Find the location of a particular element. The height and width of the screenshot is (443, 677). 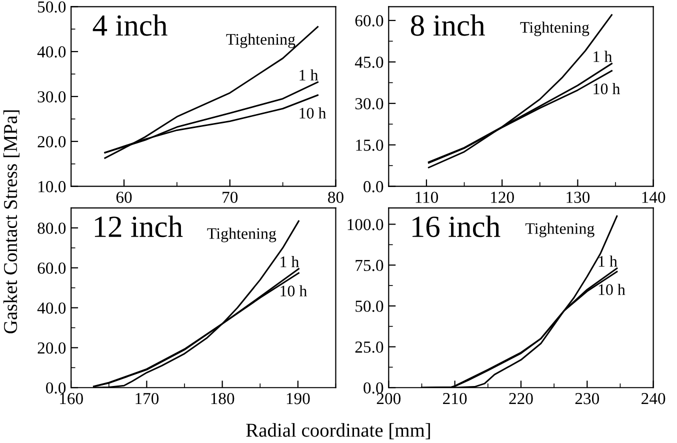

y-tick-label: 10.0 is located at coordinates (52, 186).